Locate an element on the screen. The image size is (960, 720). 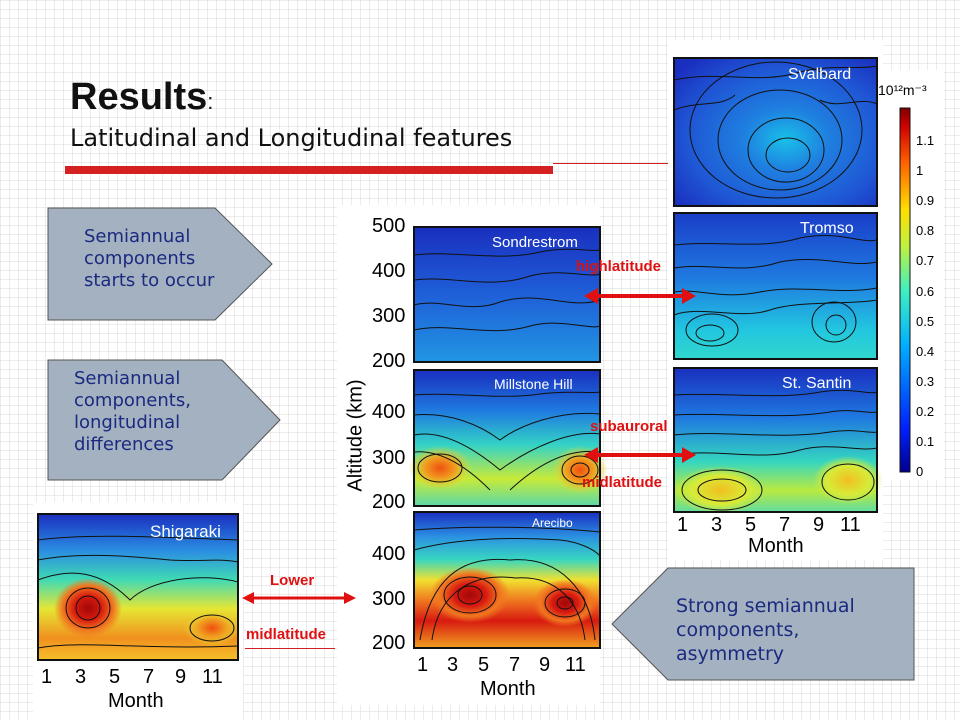
callout-mid-left-shape is located at coordinates (164, 420).